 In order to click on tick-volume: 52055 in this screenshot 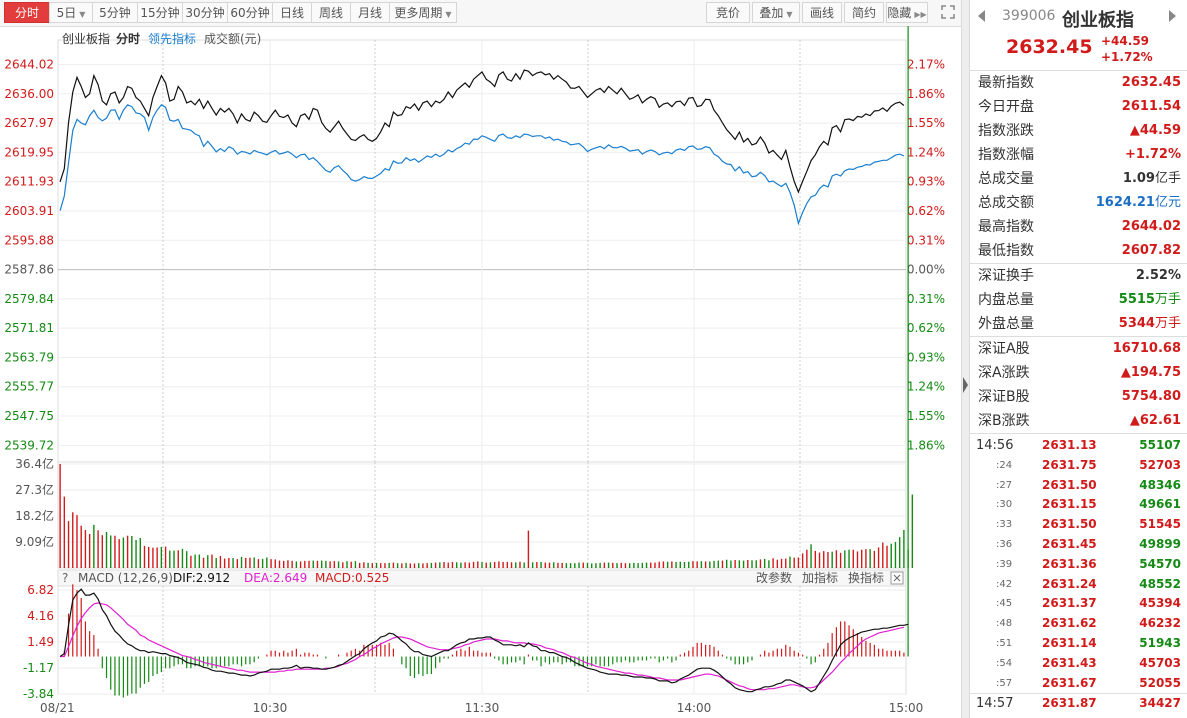, I will do `click(1160, 682)`.